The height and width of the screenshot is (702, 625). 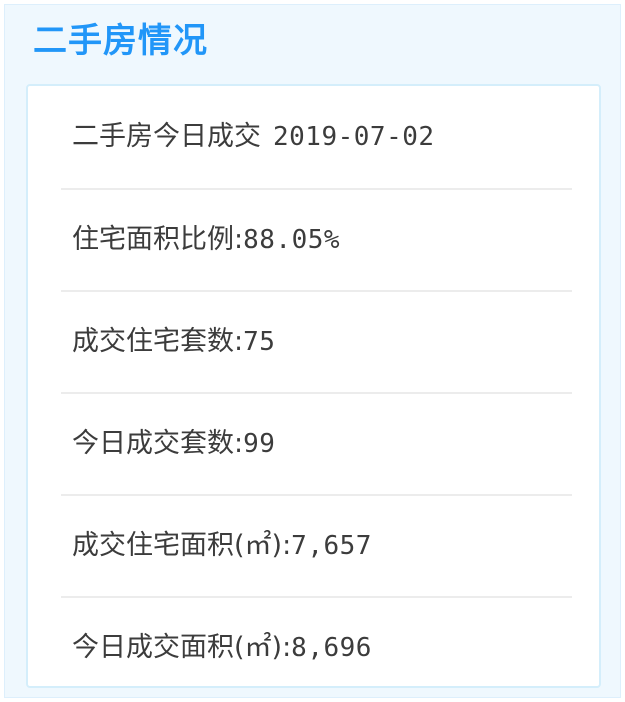 I want to click on stat-line-total-area-sold-today: 今日成交面积(㎡):8,696, so click(x=222, y=648).